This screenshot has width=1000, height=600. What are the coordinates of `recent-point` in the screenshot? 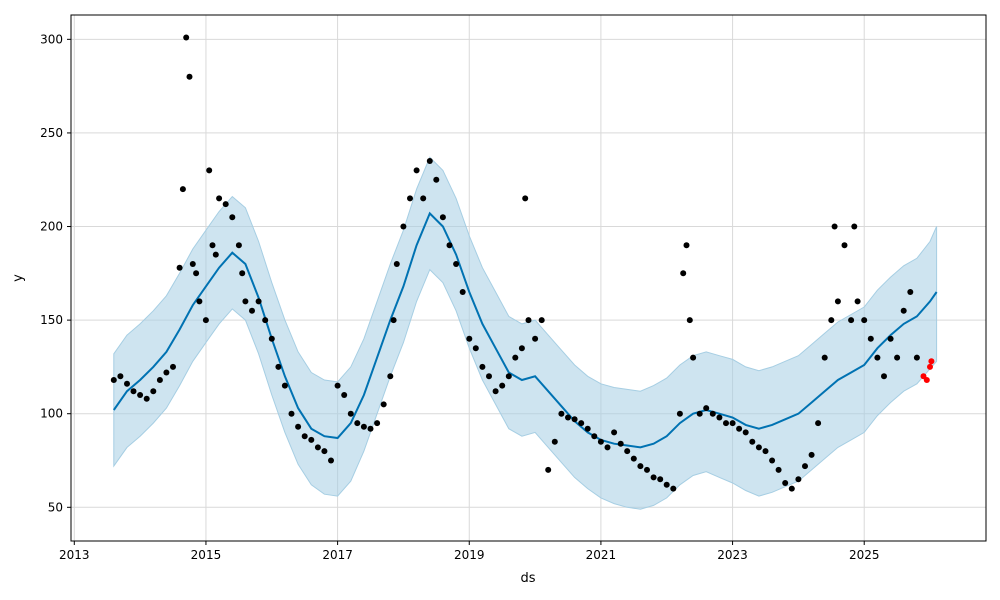 It's located at (930, 366).